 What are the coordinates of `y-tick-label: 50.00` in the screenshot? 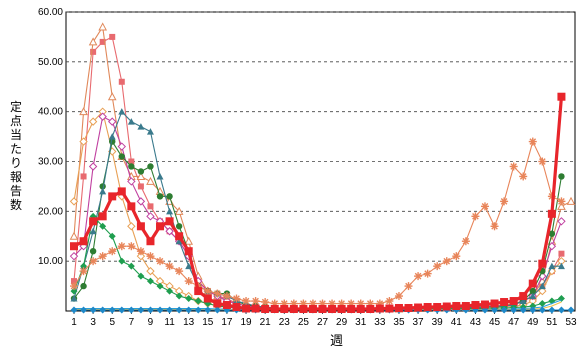 It's located at (50, 62).